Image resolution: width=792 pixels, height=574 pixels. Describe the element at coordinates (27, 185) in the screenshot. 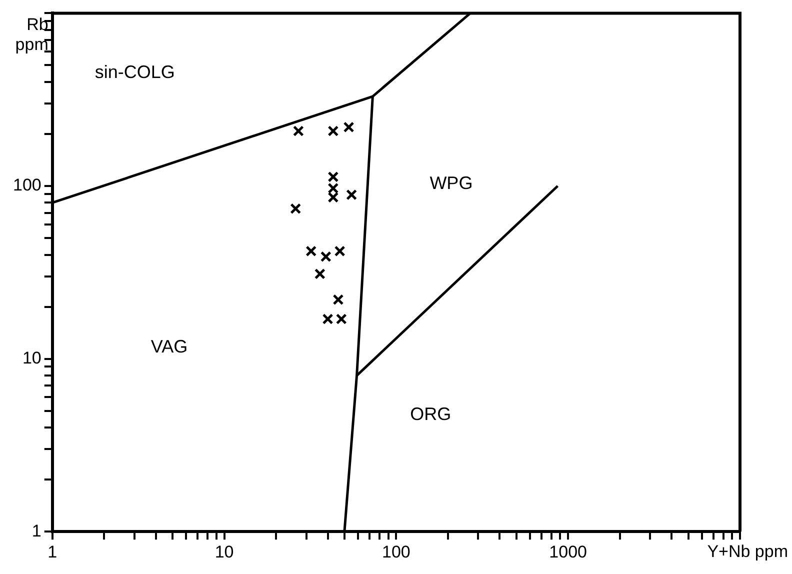

I see `y-tick-label: 100` at that location.